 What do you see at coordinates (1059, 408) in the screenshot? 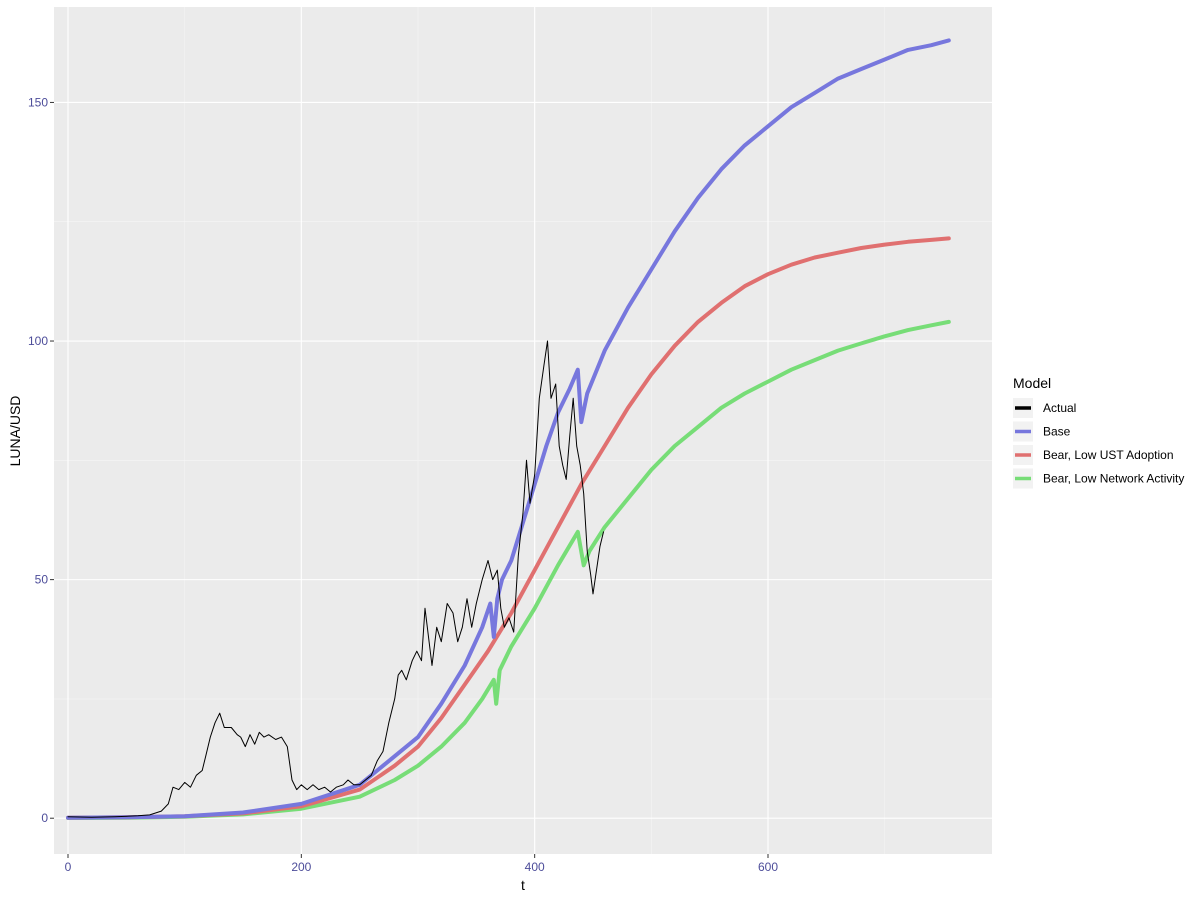
I see `legend-label: Actual` at bounding box center [1059, 408].